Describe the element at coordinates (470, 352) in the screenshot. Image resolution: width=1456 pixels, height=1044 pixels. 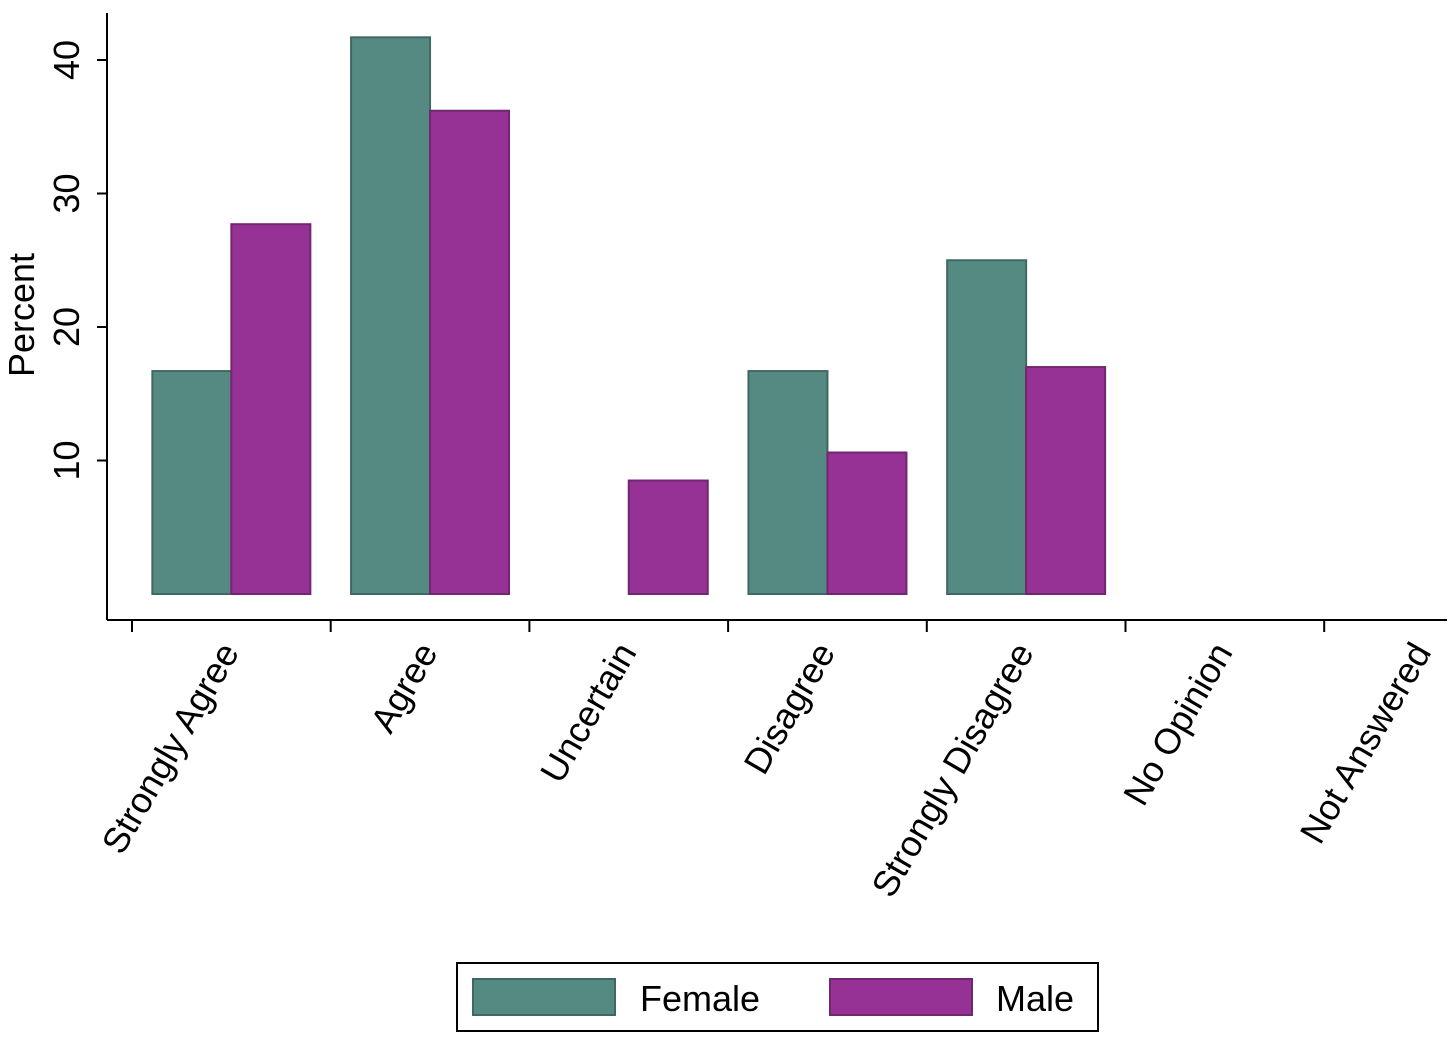
I see `bar-male-agree` at that location.